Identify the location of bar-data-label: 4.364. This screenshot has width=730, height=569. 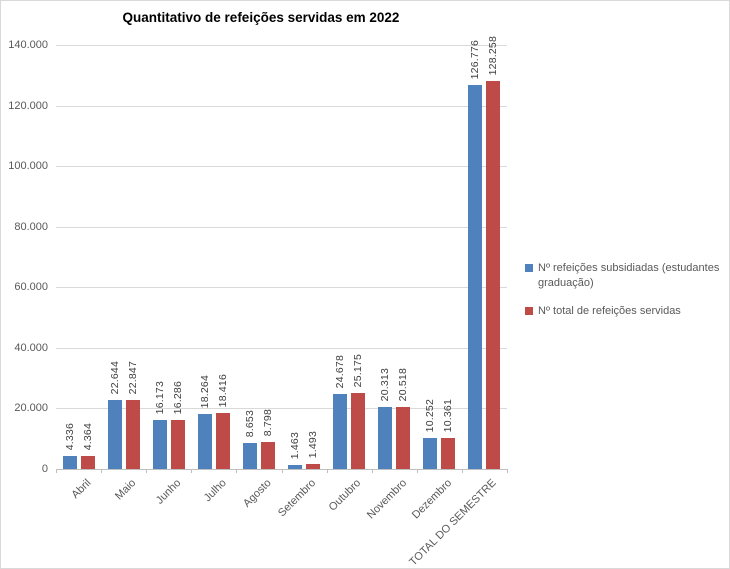
(87, 436).